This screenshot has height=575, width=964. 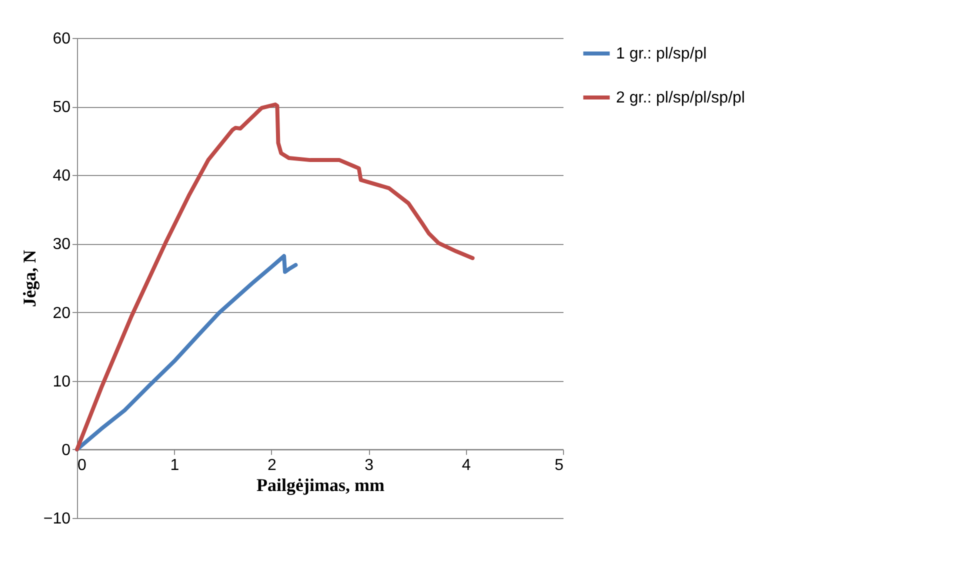 I want to click on y-tick-label: 50, so click(x=61, y=107).